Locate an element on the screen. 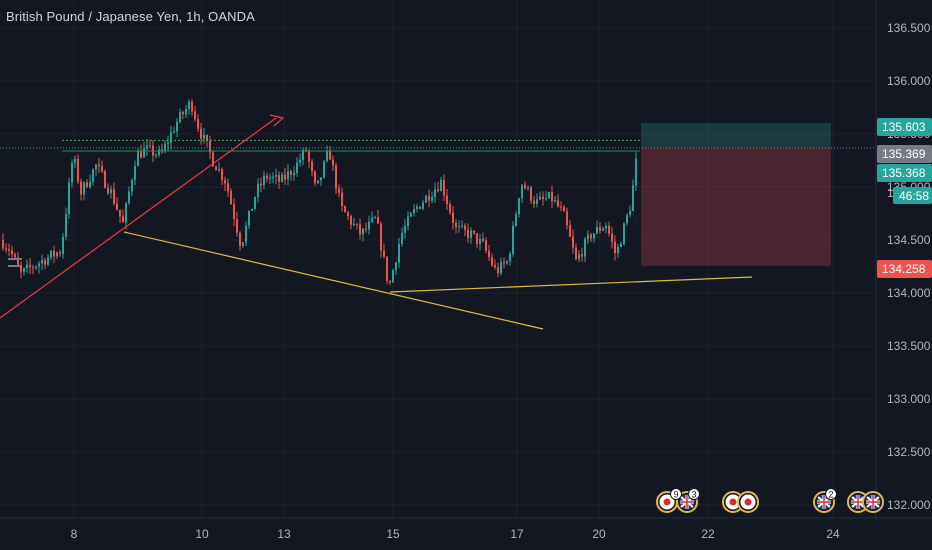 The image size is (932, 550). svg-text: 9 is located at coordinates (675, 495).